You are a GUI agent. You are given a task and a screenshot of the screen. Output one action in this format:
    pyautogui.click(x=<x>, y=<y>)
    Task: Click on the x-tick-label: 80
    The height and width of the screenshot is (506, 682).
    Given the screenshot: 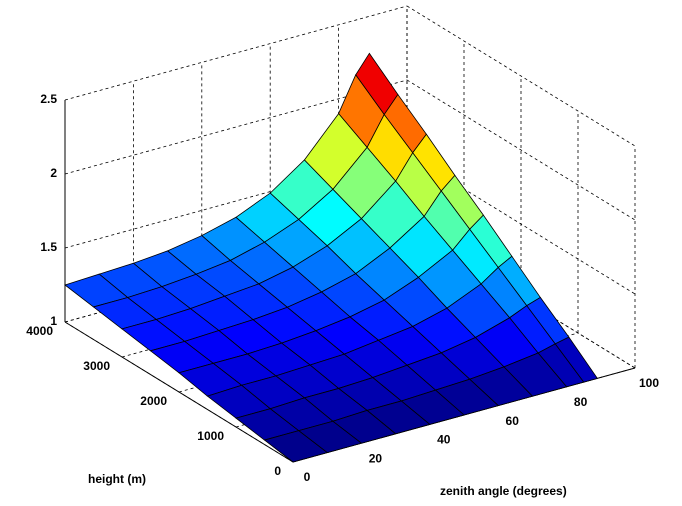 What is the action you would take?
    pyautogui.click(x=581, y=402)
    